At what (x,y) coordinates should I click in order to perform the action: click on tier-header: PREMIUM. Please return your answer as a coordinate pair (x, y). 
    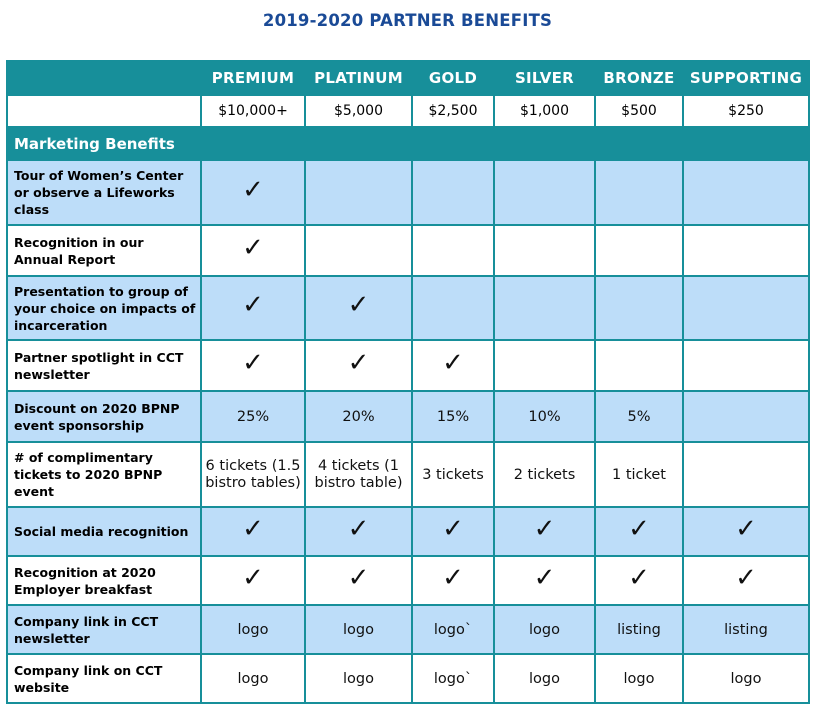
    Looking at the image, I should click on (253, 78).